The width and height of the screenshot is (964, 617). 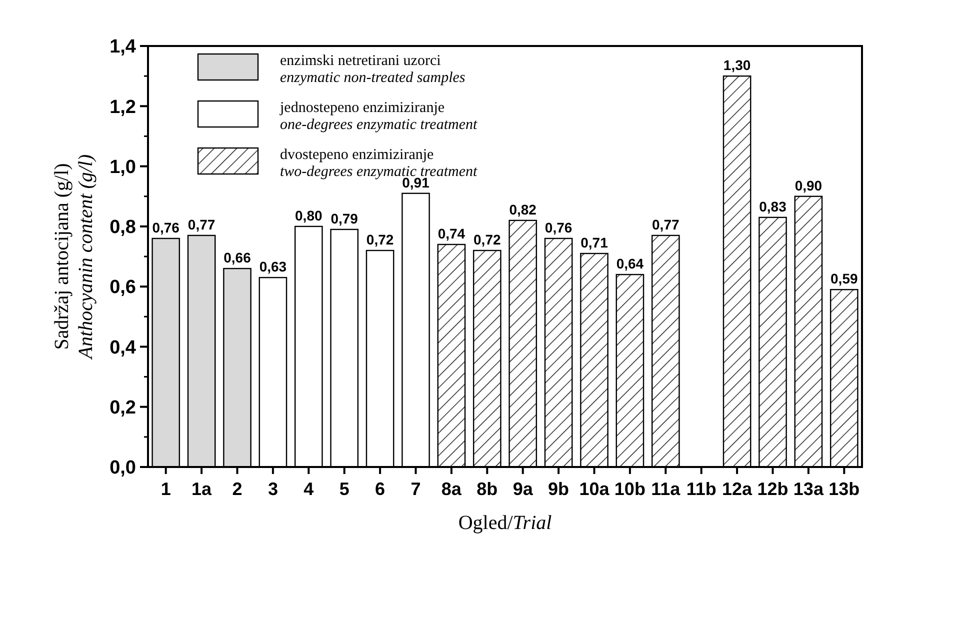 What do you see at coordinates (630, 264) in the screenshot?
I see `data-label: 0,64` at bounding box center [630, 264].